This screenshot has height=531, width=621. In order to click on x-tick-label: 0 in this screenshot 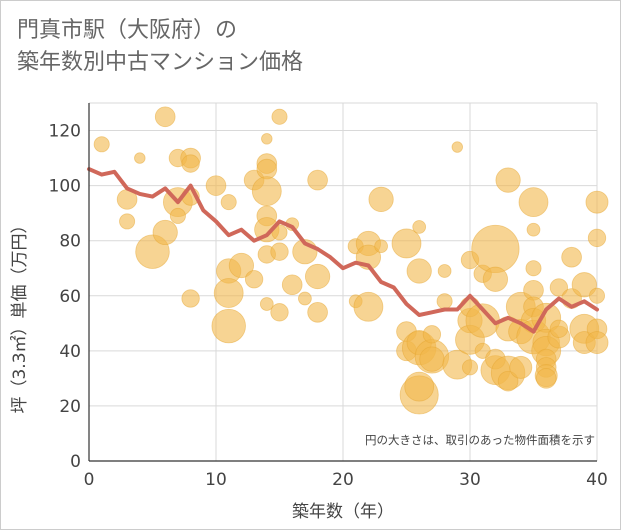, I will do `click(89, 480)`.